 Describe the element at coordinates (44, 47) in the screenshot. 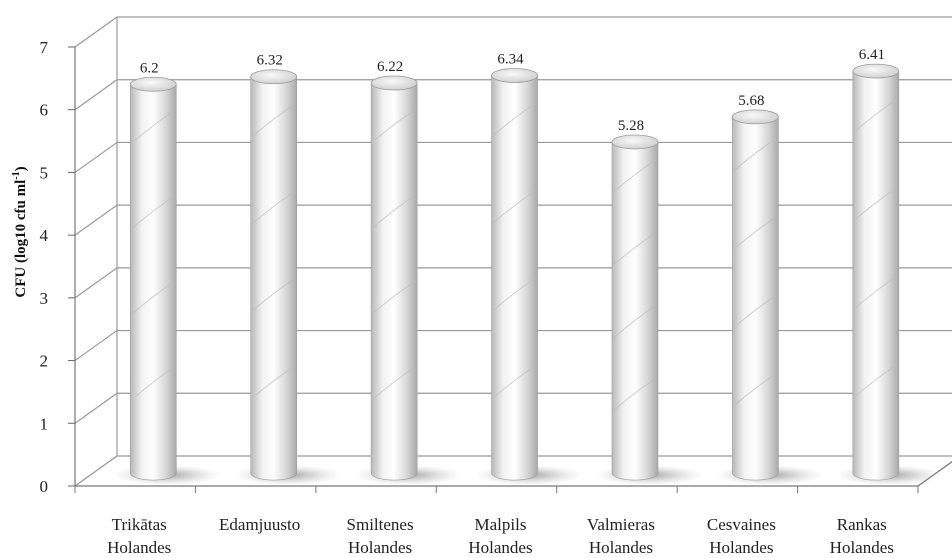

I see `y-tick-label: 7` at that location.